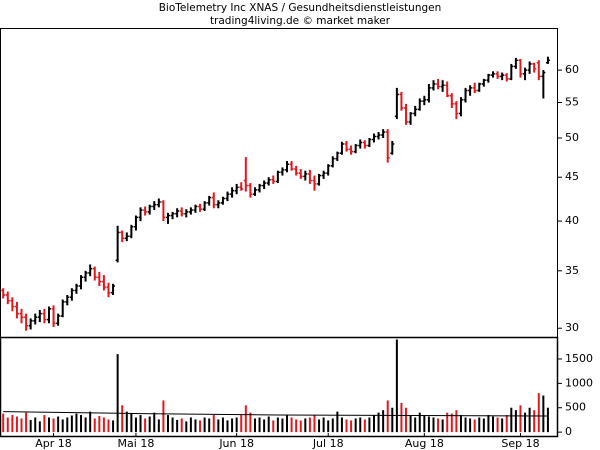  I want to click on y2-tick-label: 1500, so click(579, 358).